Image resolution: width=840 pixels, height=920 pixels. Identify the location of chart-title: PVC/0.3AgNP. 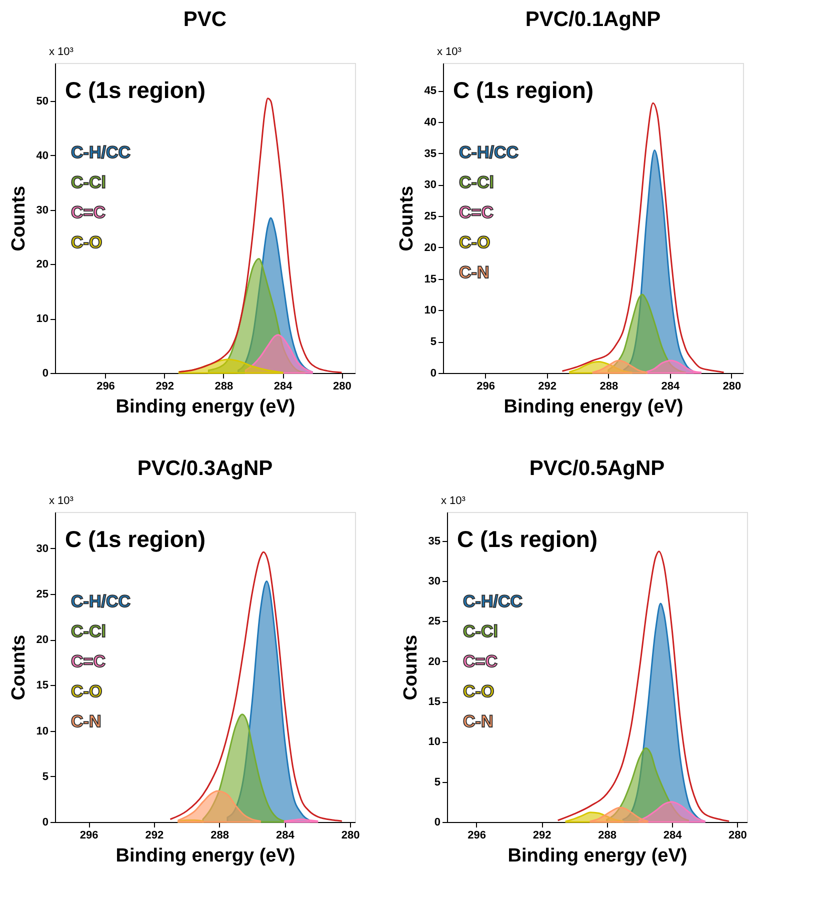
(205, 468).